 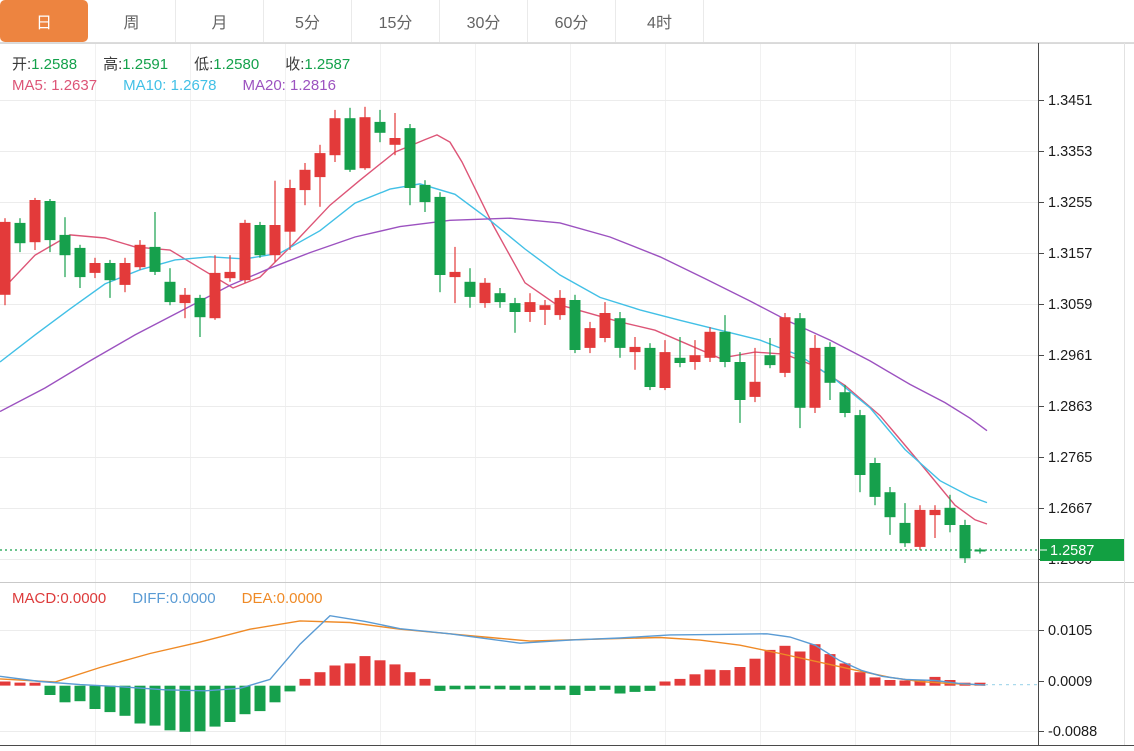 I want to click on tab-4hour: 4时, so click(x=660, y=21).